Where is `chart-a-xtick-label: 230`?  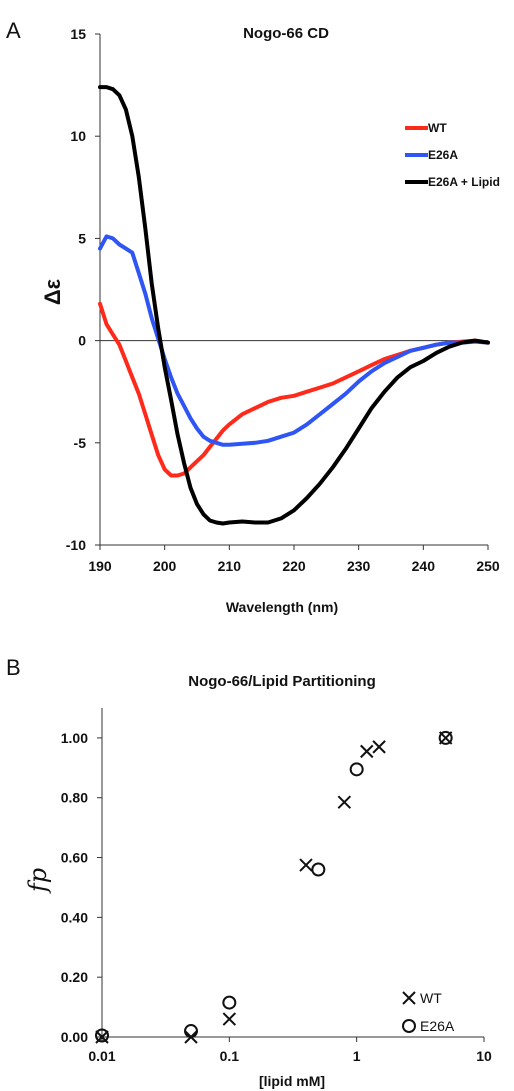 chart-a-xtick-label: 230 is located at coordinates (359, 566).